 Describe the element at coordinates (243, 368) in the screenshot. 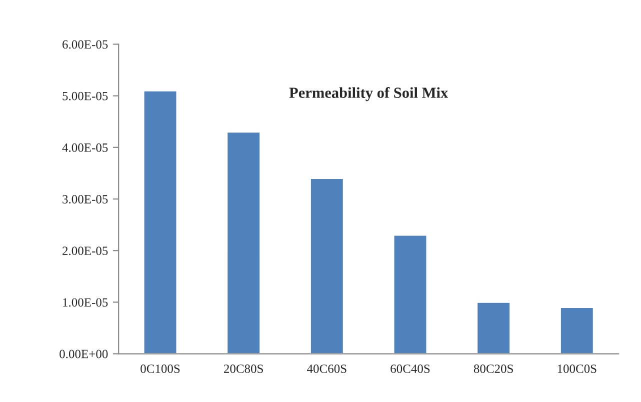

I see `x-tick-label: 20C80S` at that location.